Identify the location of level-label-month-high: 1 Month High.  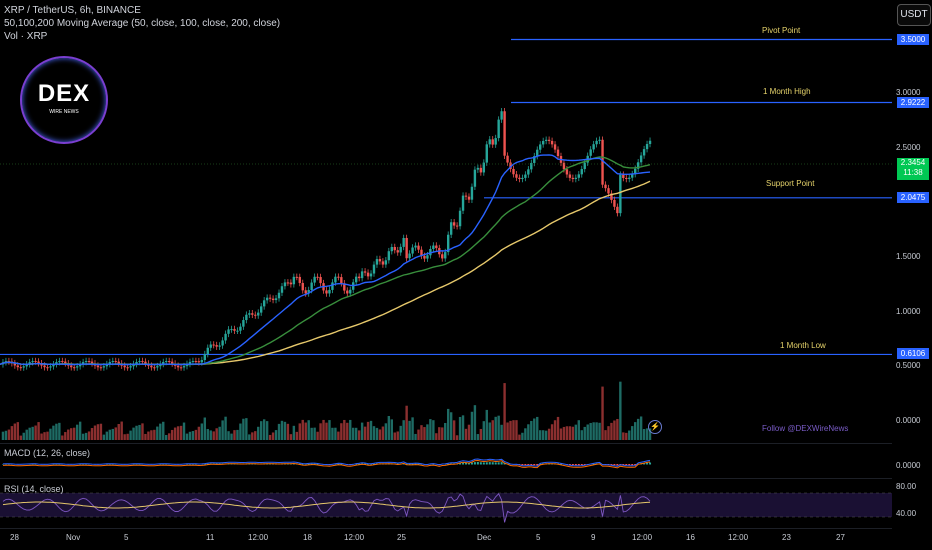
(787, 91).